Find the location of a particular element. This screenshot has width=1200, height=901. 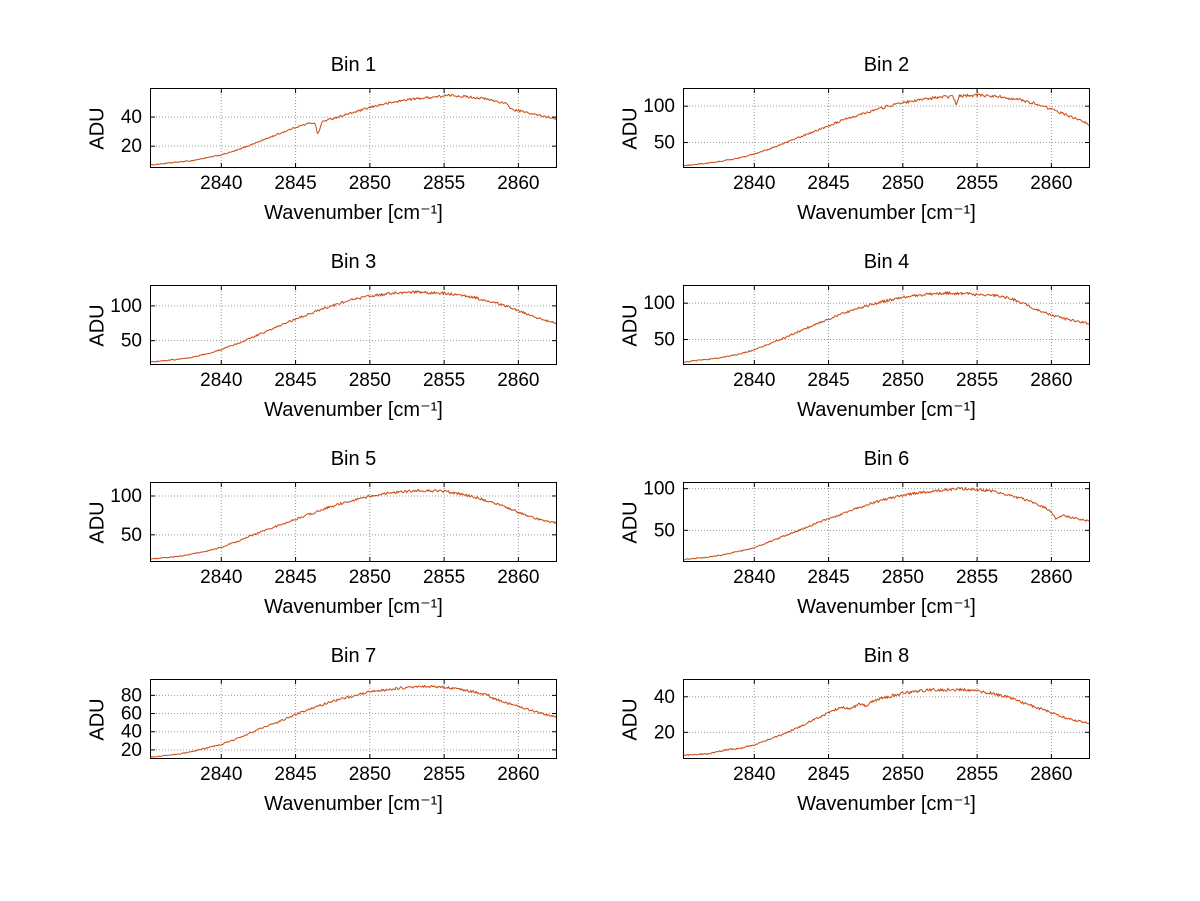

svg-text: 80 is located at coordinates (131, 695).